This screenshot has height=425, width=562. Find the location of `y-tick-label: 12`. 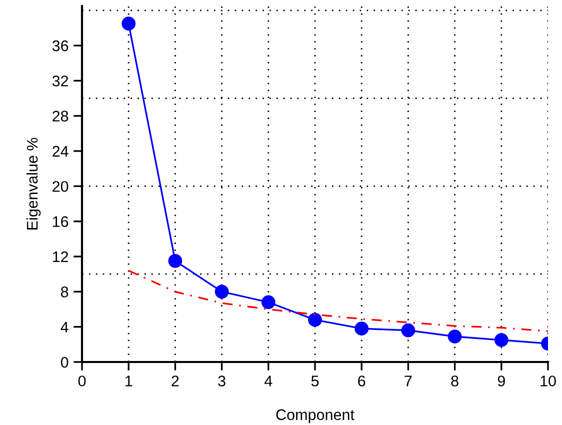

y-tick-label: 12 is located at coordinates (60, 256).